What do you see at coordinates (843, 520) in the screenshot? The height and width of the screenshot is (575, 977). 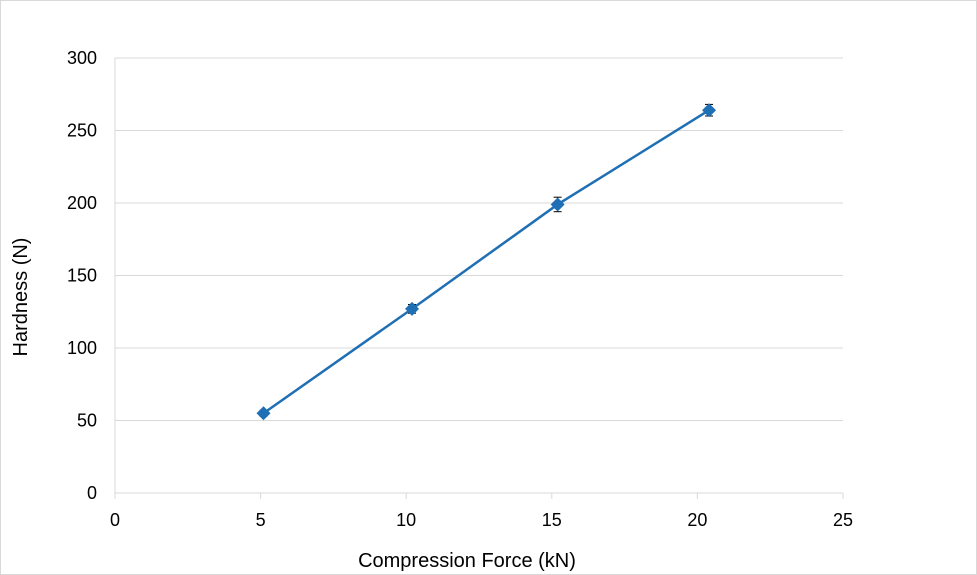 I see `x-tick-label-25: 25` at bounding box center [843, 520].